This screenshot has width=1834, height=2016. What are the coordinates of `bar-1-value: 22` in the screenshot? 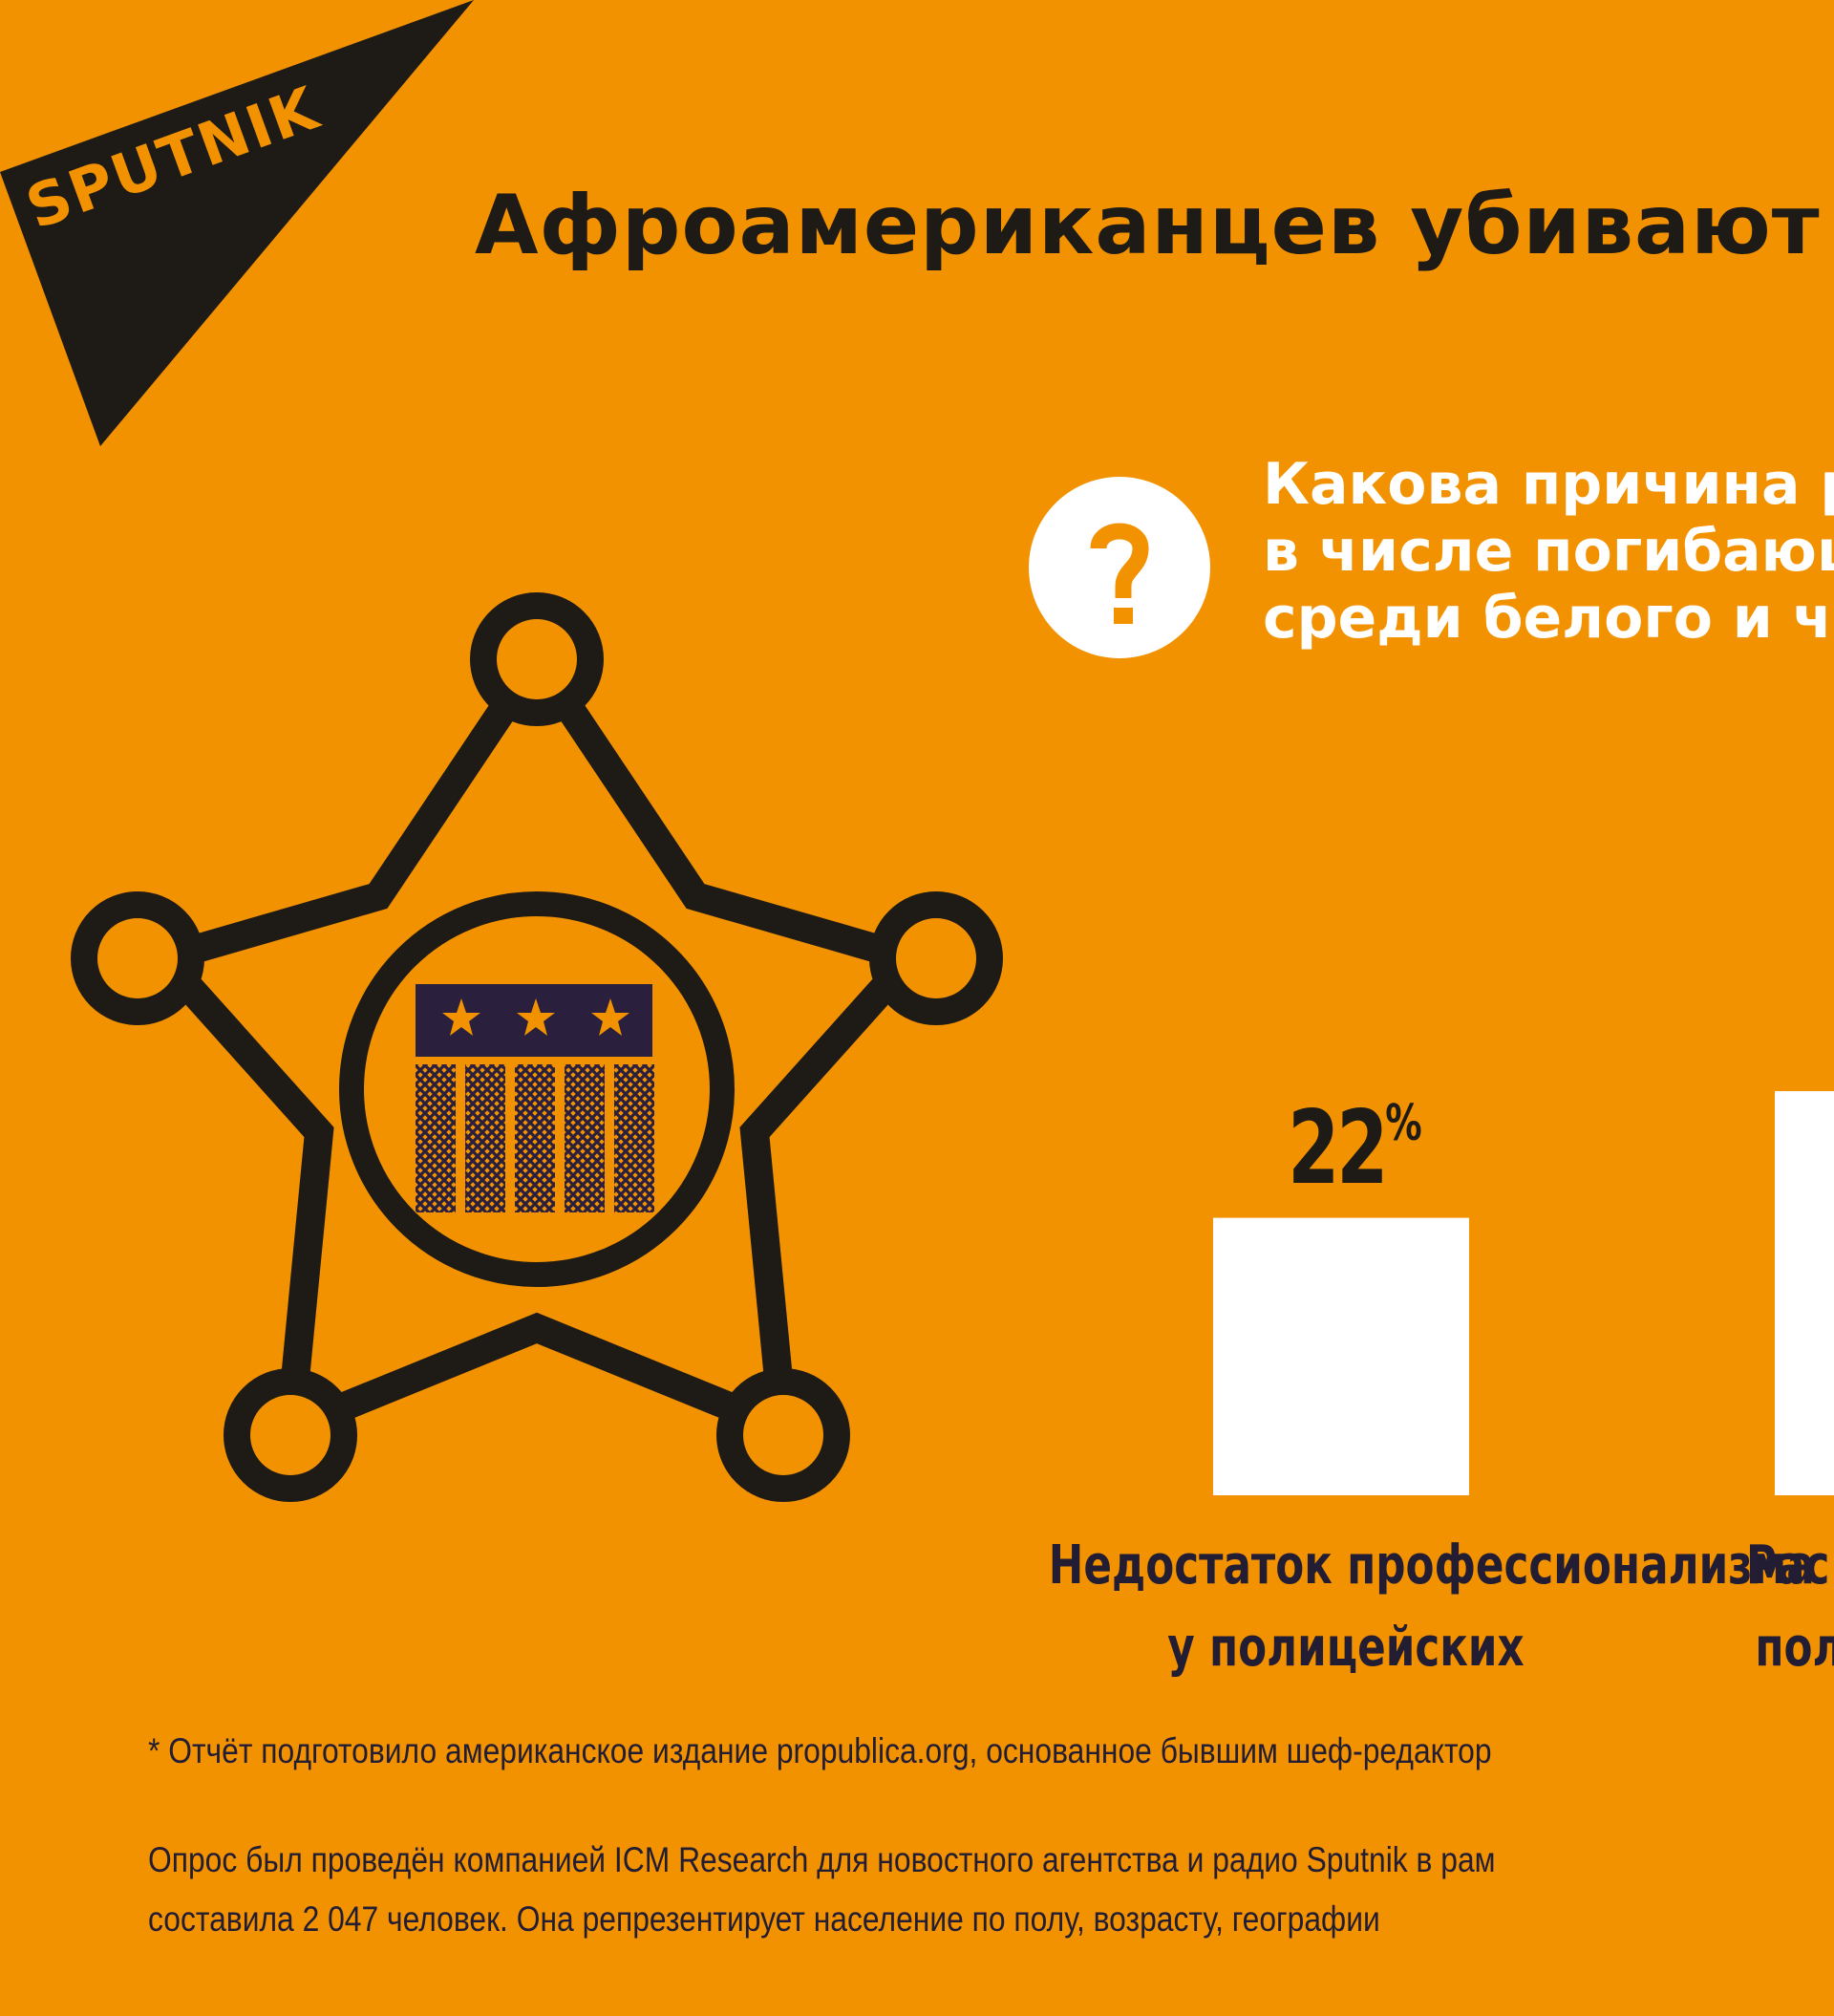 It's located at (1339, 1148).